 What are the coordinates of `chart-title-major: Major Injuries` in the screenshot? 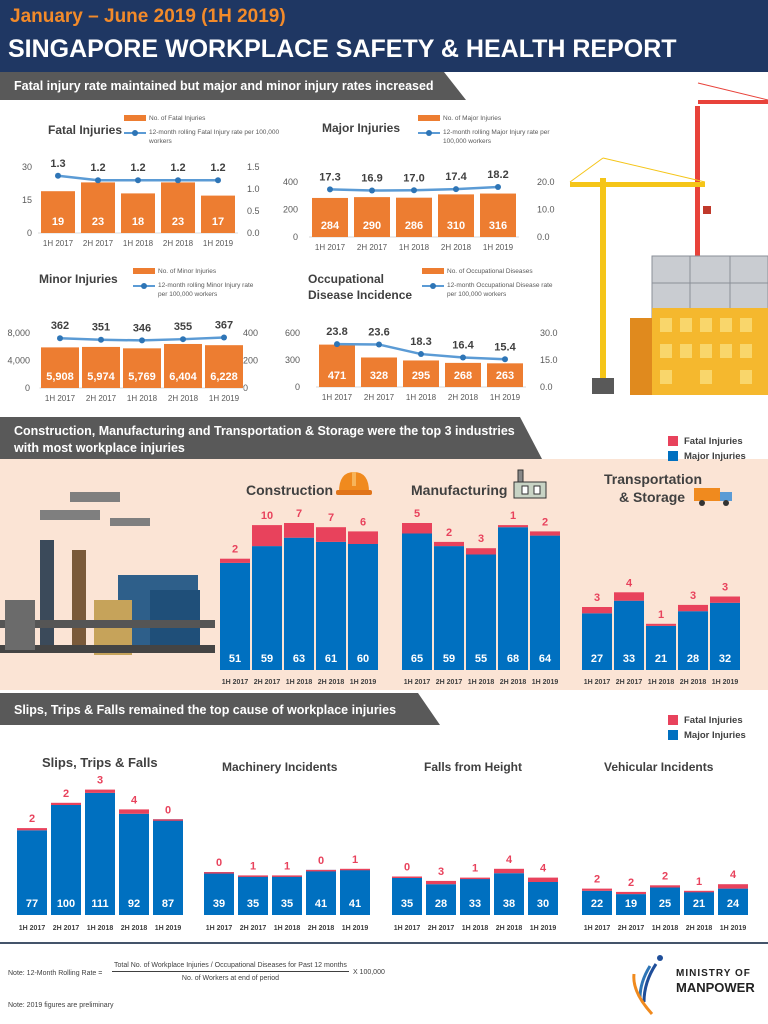 It's located at (361, 128).